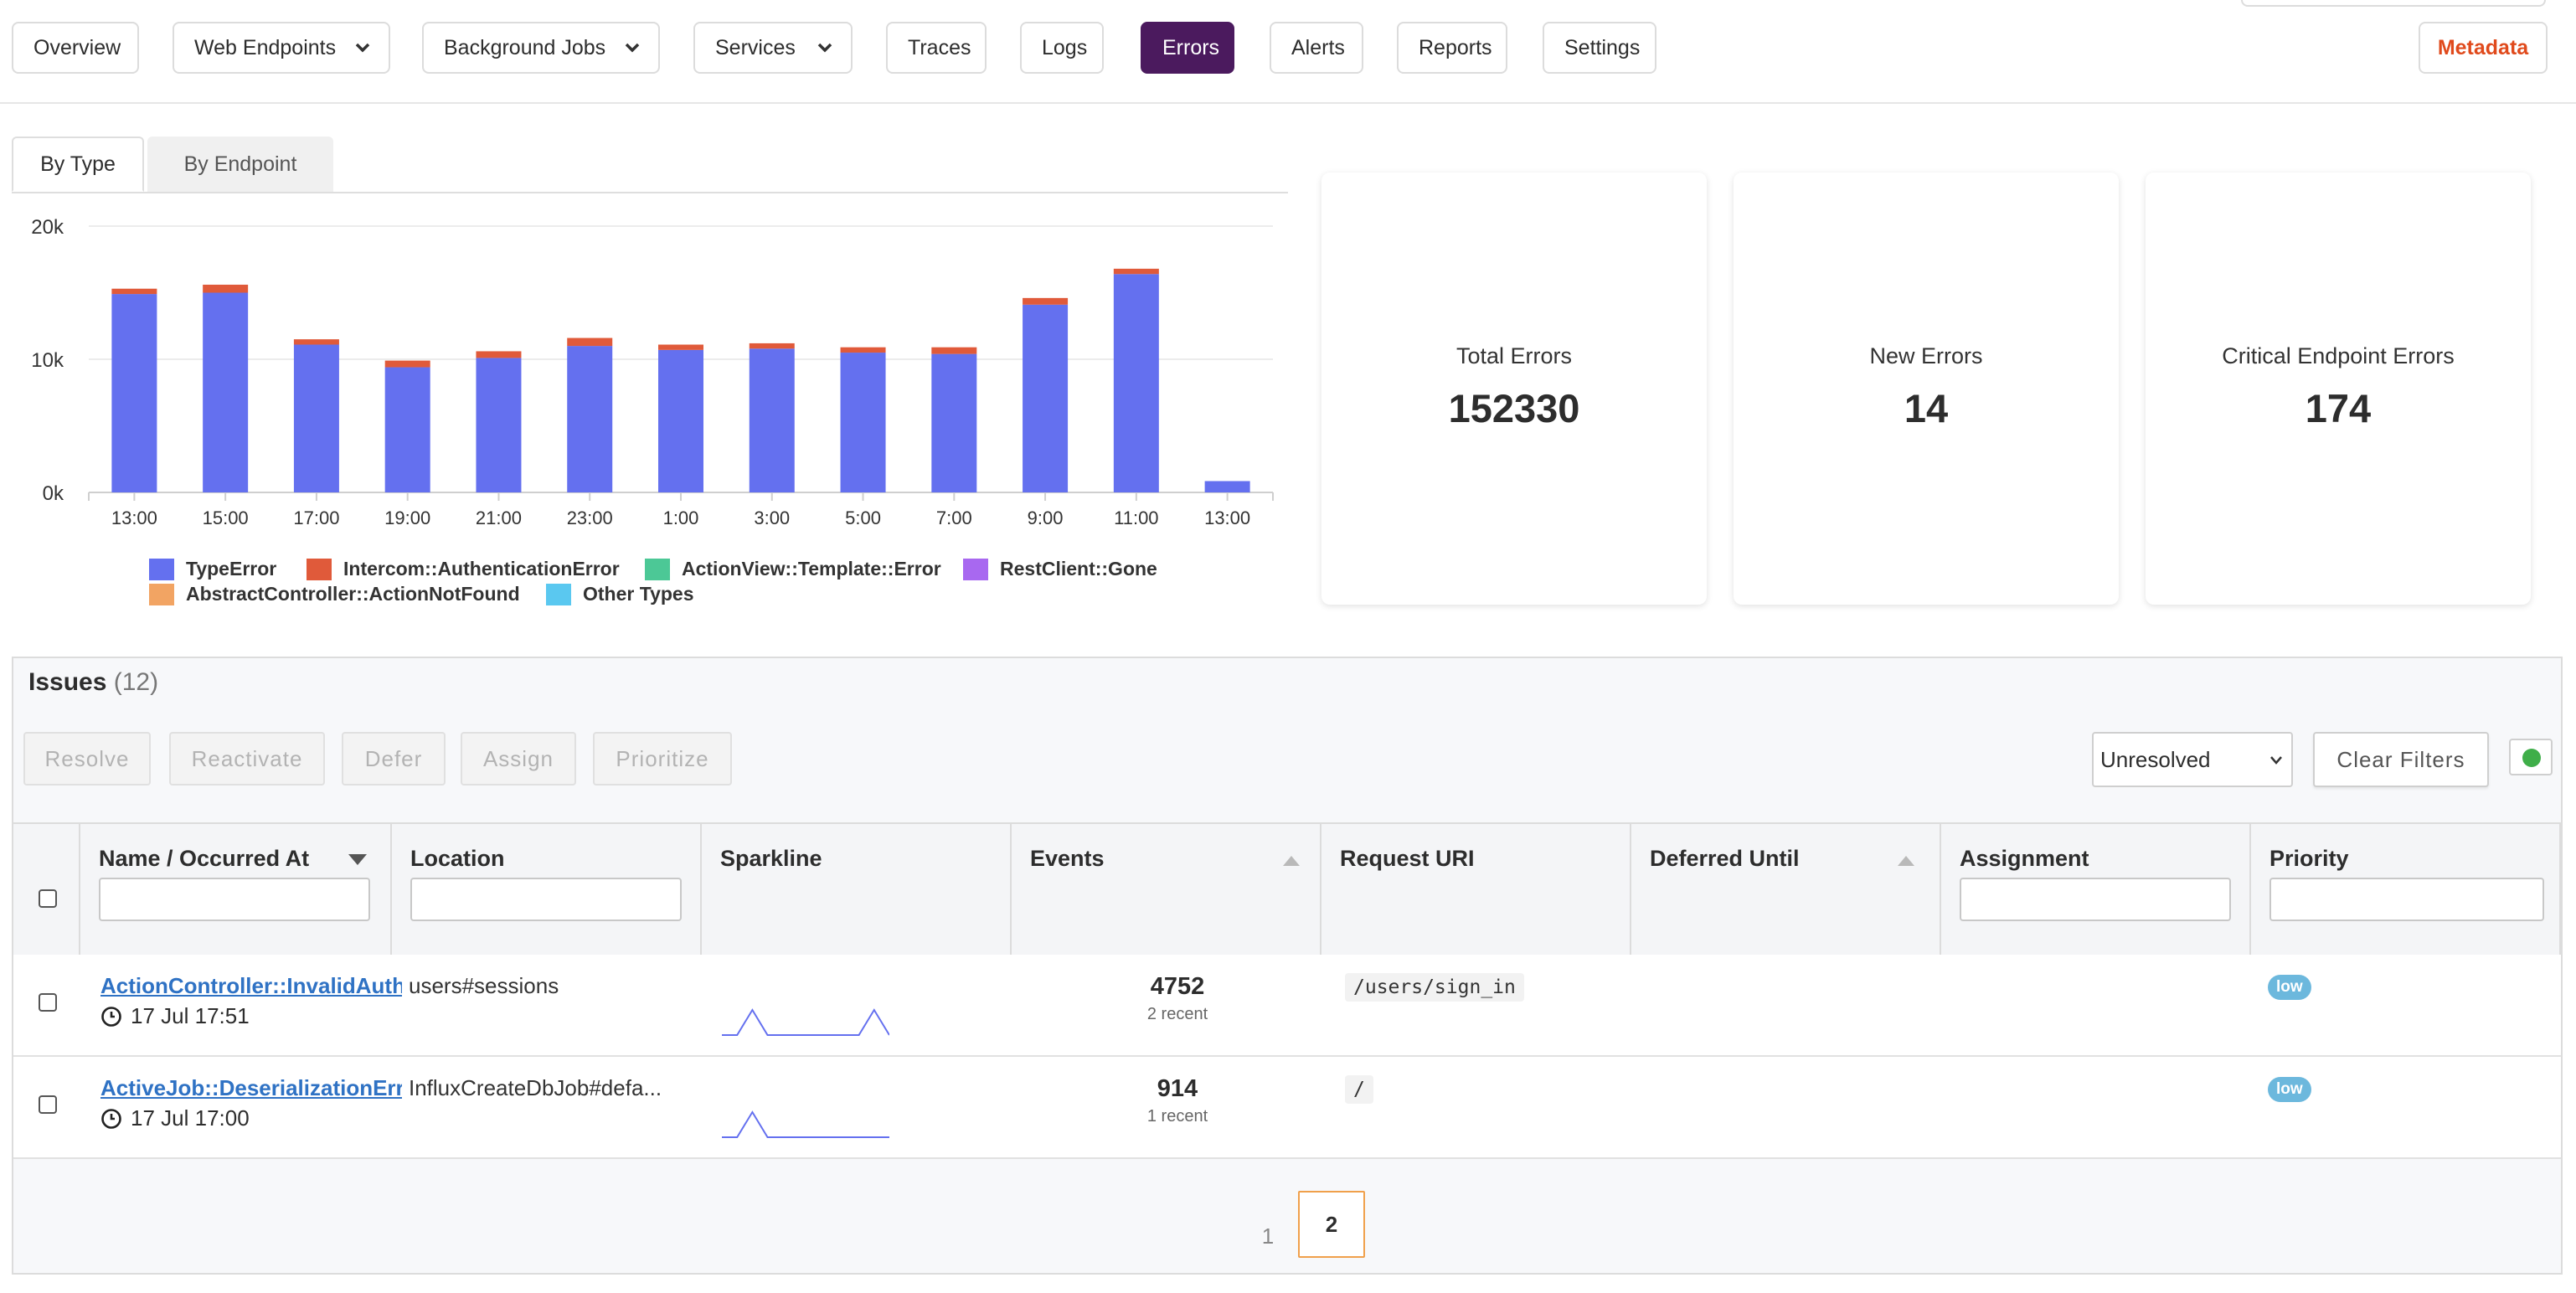 Image resolution: width=2576 pixels, height=1293 pixels. What do you see at coordinates (1407, 858) in the screenshot?
I see `column-request-uri-label: Request URI` at bounding box center [1407, 858].